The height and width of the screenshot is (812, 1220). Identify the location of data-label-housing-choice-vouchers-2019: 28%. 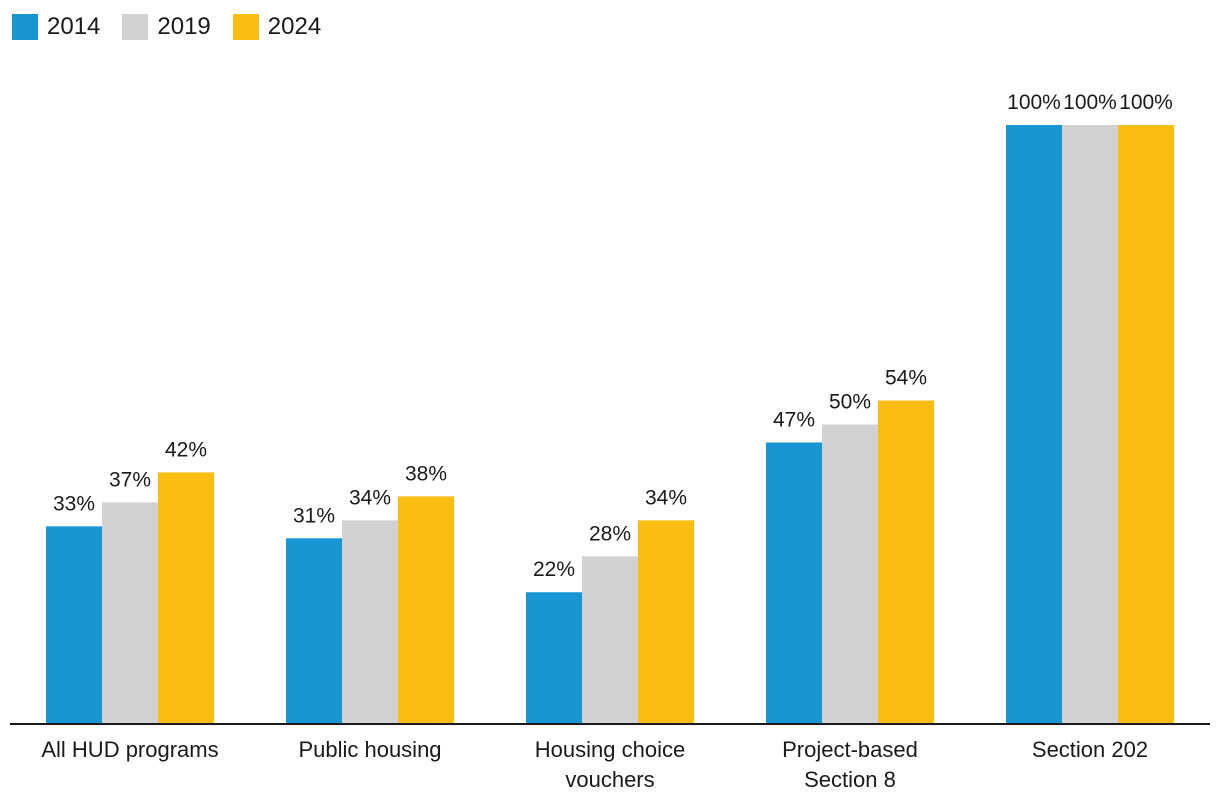
(610, 533).